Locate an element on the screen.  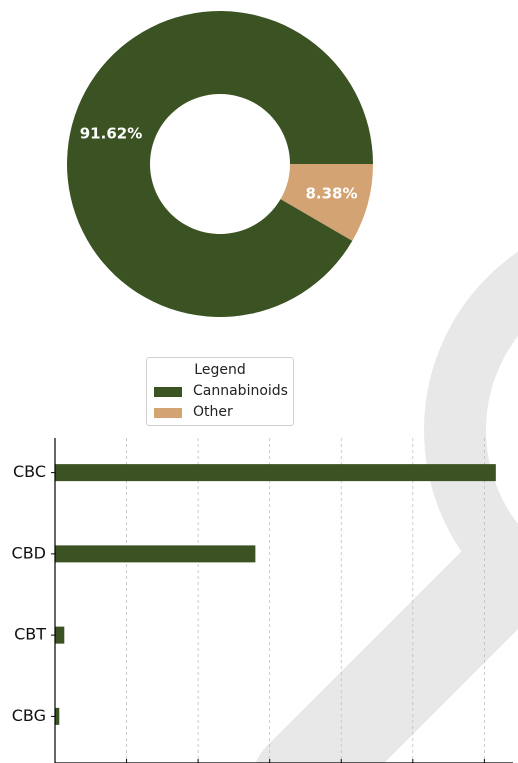
category-label-cbt: CBT is located at coordinates (30, 634).